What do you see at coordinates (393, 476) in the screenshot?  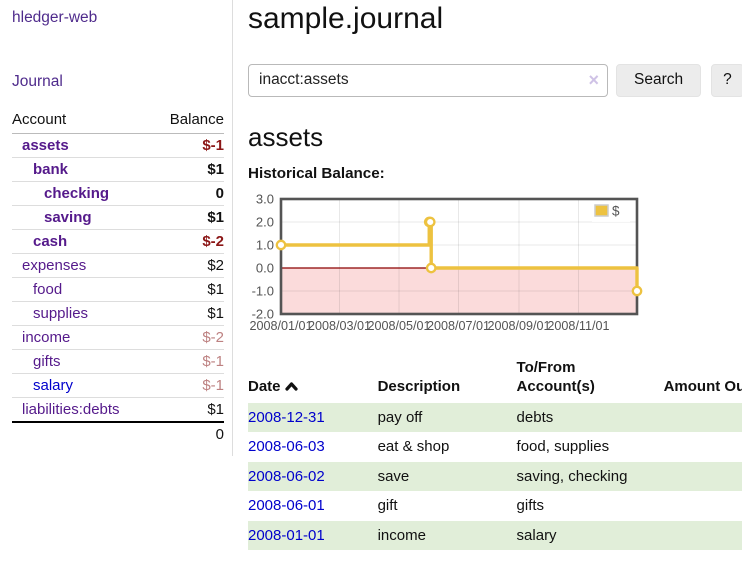 I see `transaction-description: save` at bounding box center [393, 476].